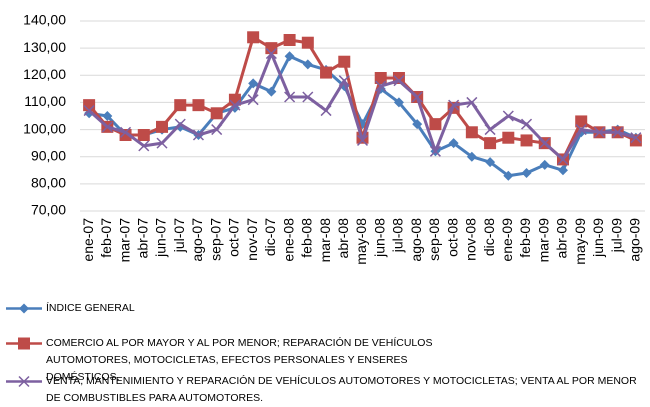 Image resolution: width=650 pixels, height=407 pixels. Describe the element at coordinates (562, 238) in the screenshot. I see `x-tick-label: abr-09` at that location.